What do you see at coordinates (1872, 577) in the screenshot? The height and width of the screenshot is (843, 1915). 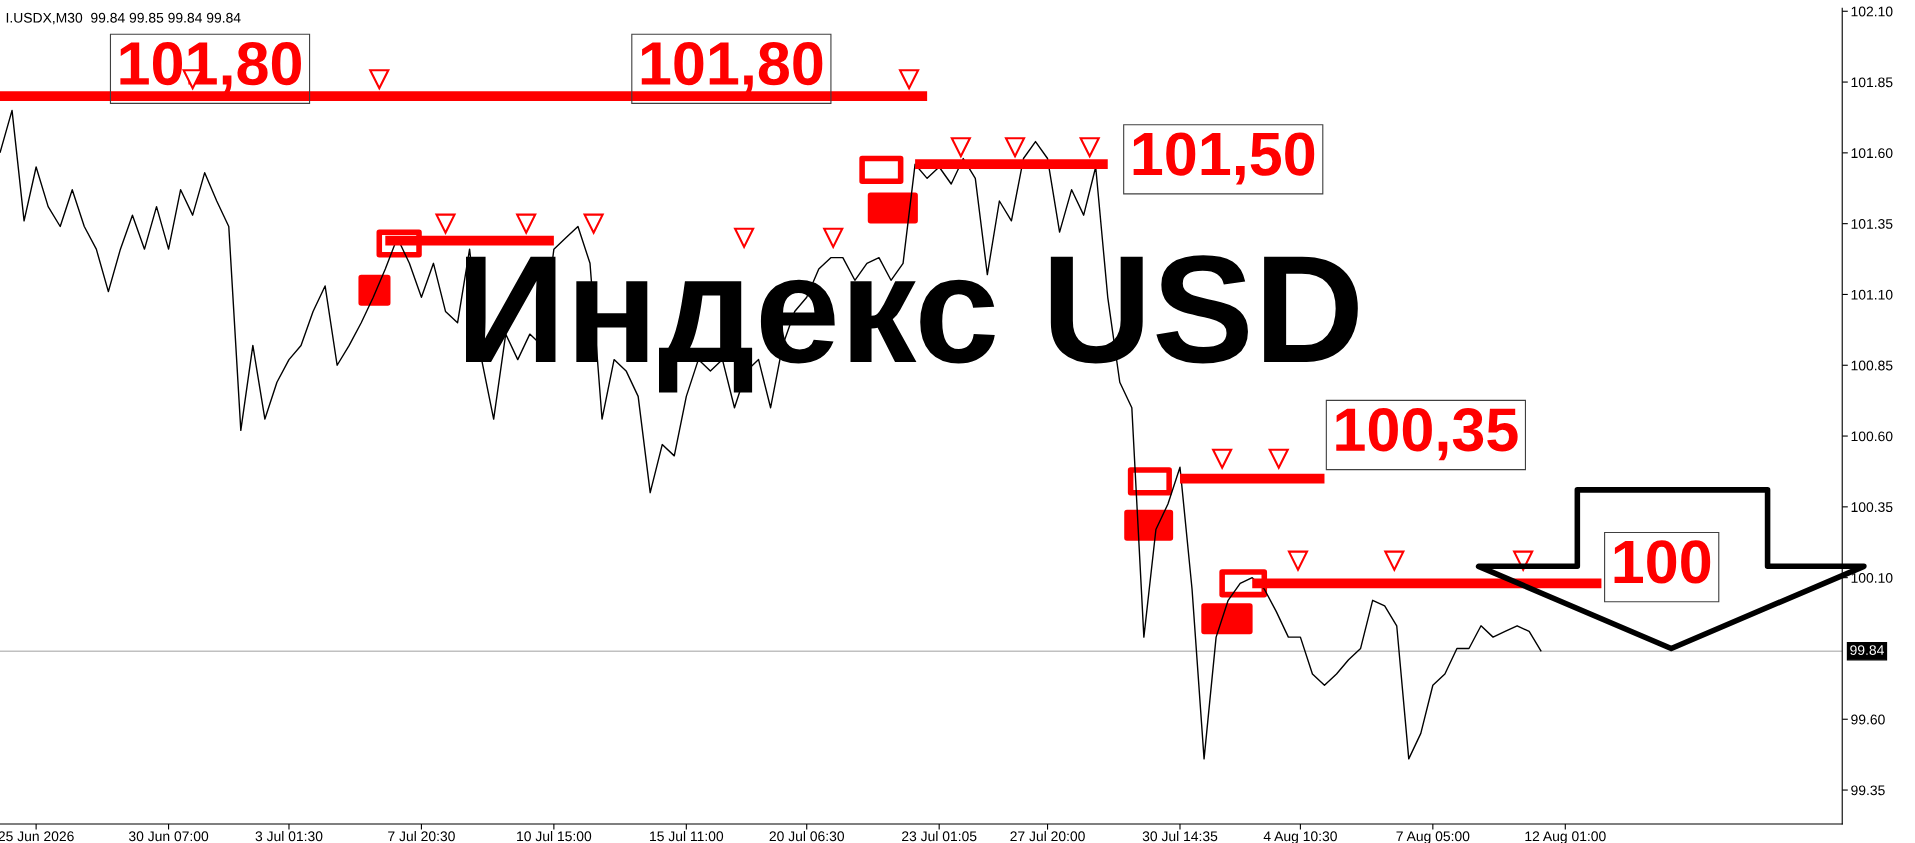 I see `y-tick-label: 100.10` at bounding box center [1872, 577].